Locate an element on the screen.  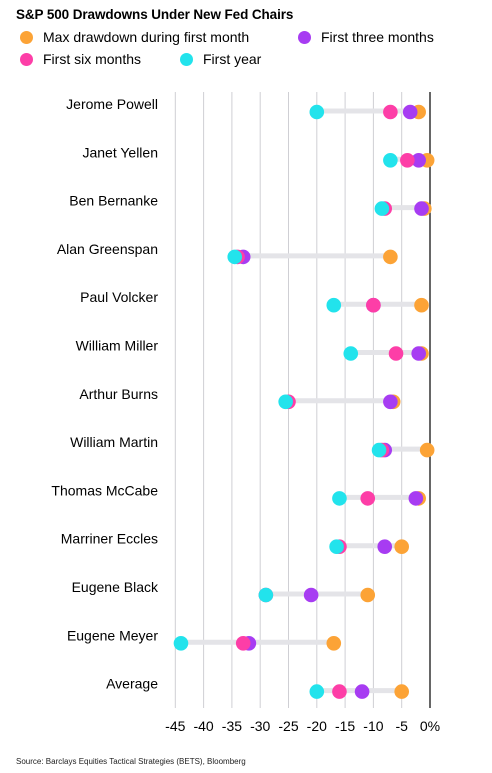
x-tick-label: 0% is located at coordinates (430, 726).